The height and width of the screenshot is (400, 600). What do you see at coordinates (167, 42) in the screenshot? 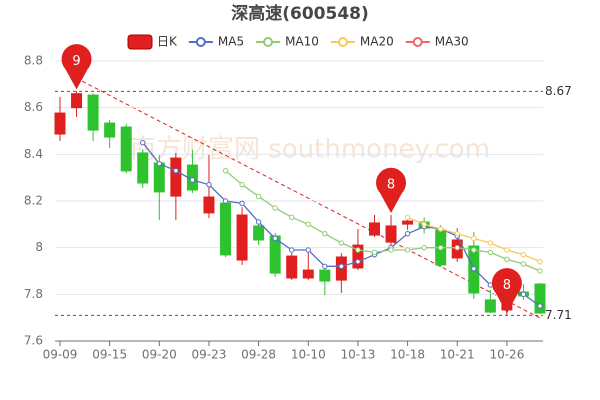
I see `legend-label: 日K` at bounding box center [167, 42].